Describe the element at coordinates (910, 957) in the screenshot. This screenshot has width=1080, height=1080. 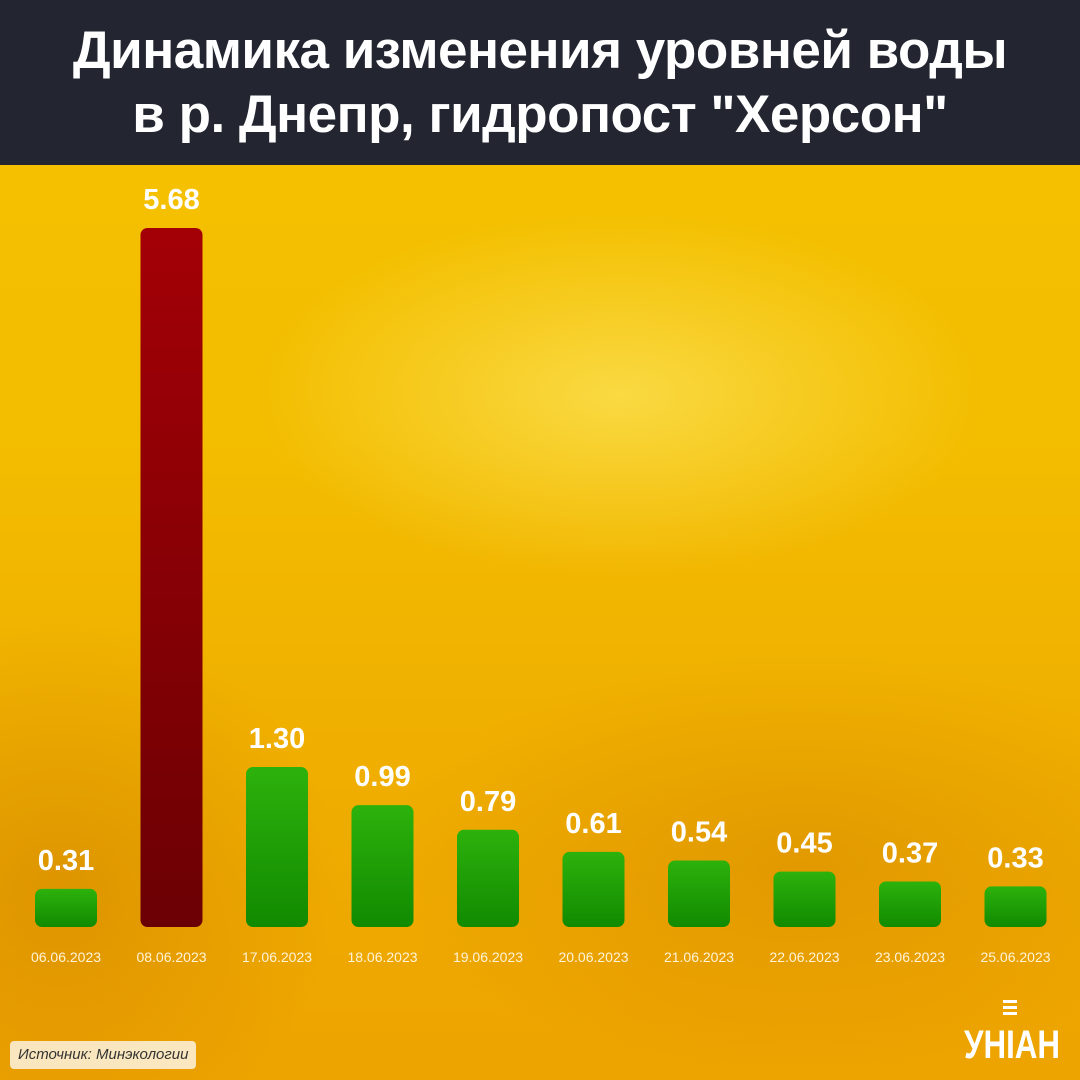
I see `x-tick-label: 23.06.2023` at that location.